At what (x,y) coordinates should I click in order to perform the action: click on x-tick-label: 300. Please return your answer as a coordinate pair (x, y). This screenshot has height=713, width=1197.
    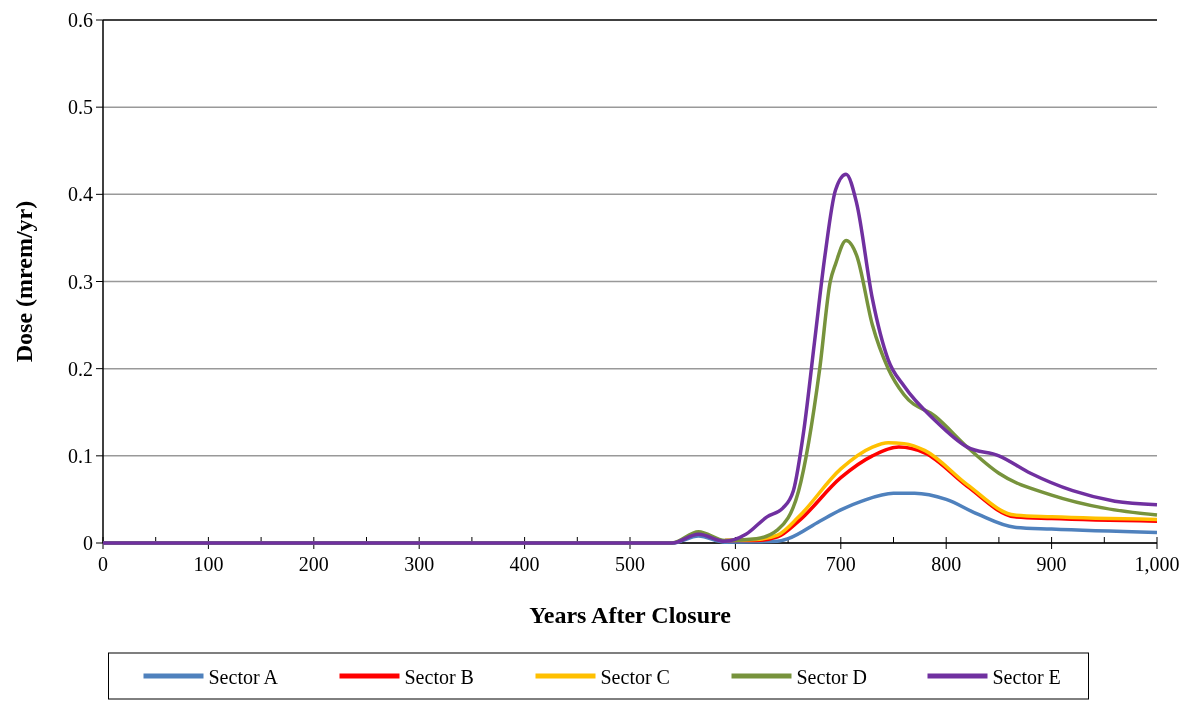
    Looking at the image, I should click on (419, 564).